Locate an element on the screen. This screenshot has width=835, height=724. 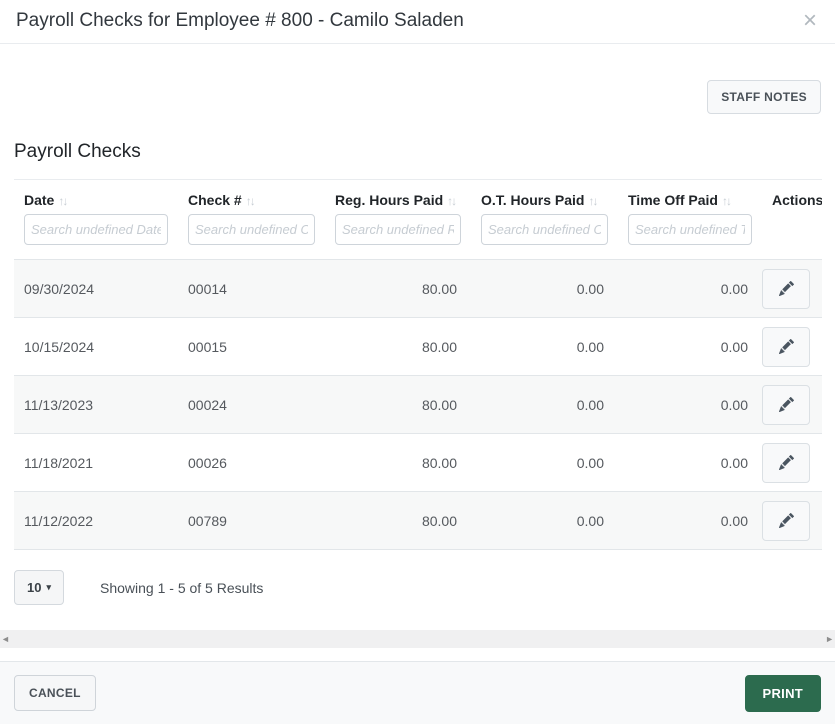
column-header-ot-hours: O.T. Hours Paid ↑↓ is located at coordinates (539, 200).